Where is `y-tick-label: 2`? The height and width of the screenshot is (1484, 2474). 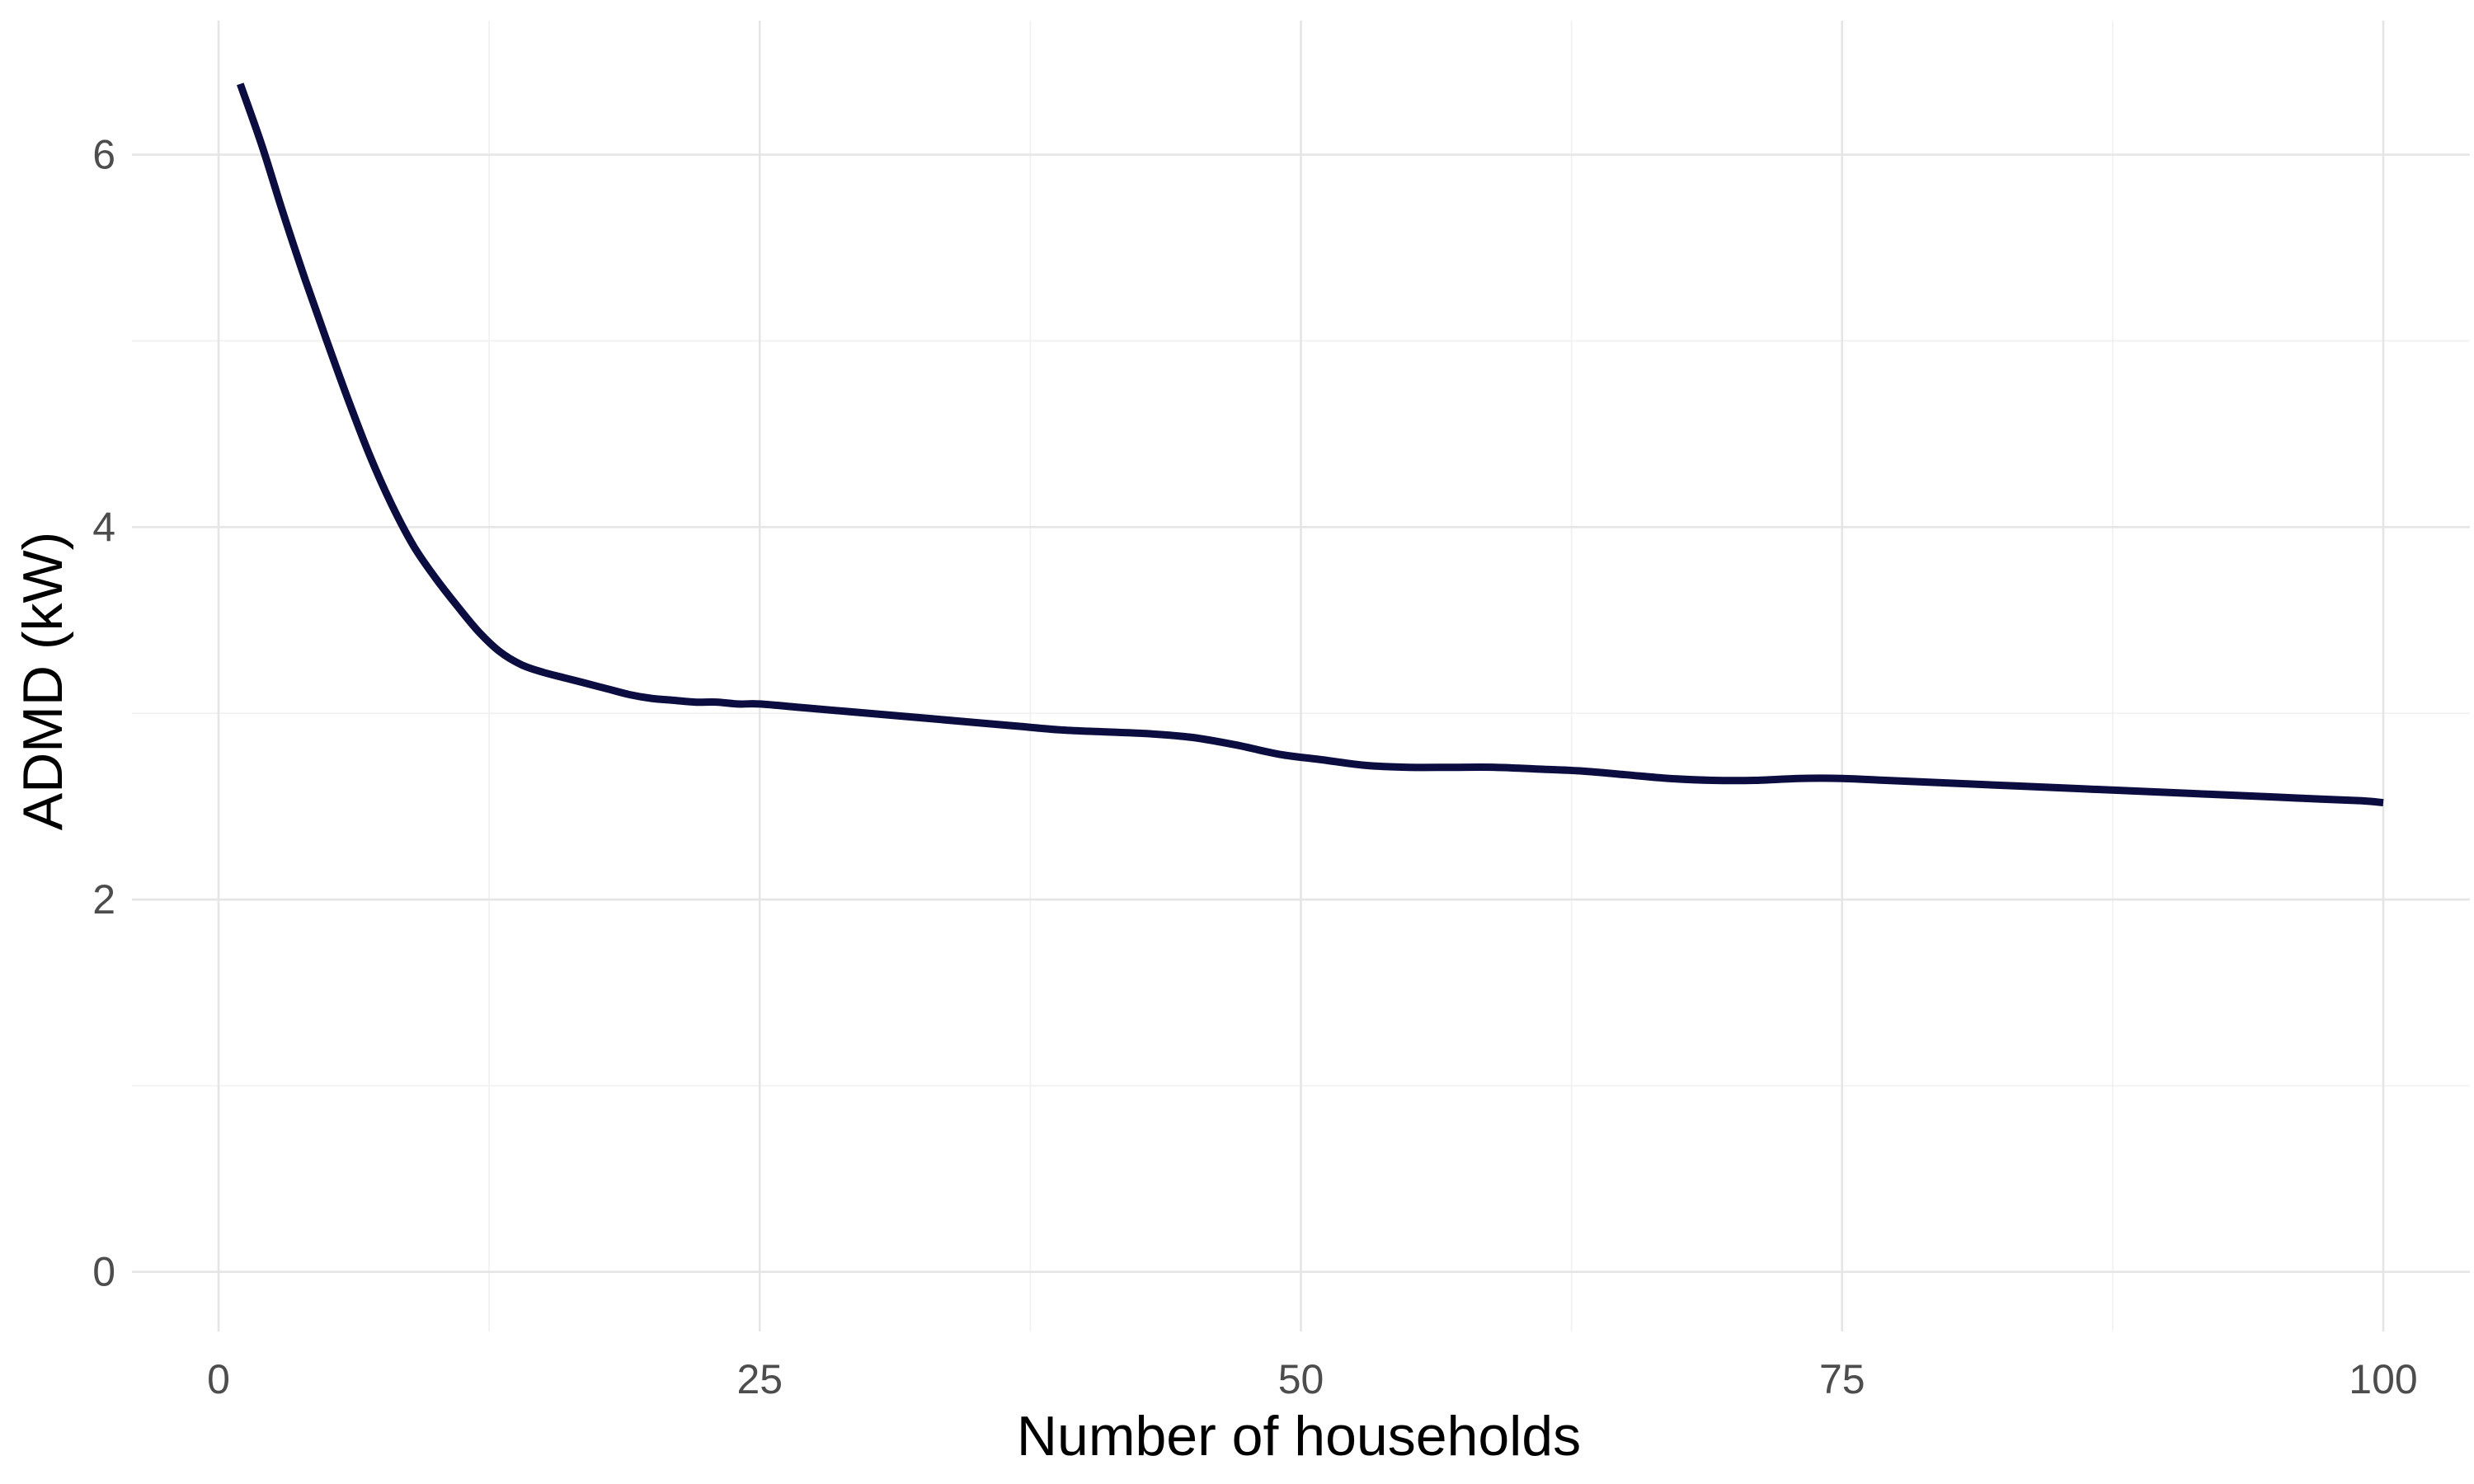 y-tick-label: 2 is located at coordinates (103, 899).